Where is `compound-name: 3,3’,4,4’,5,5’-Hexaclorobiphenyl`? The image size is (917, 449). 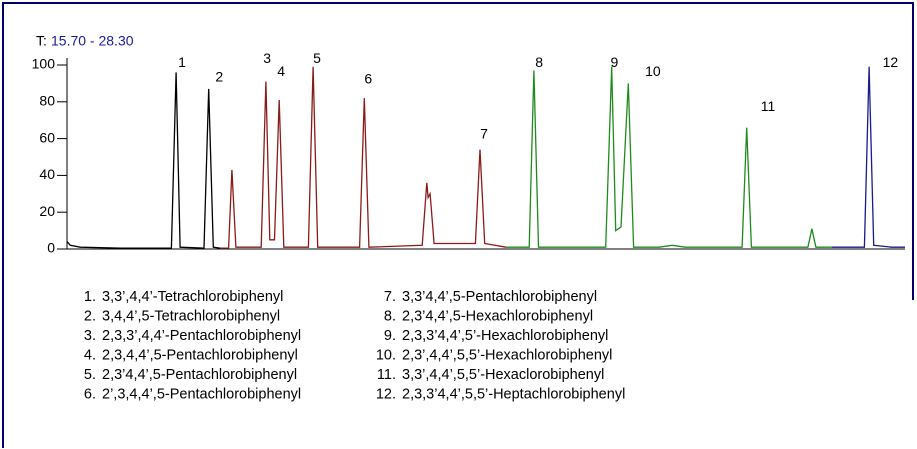 compound-name: 3,3’,4,4’,5,5’-Hexaclorobiphenyl is located at coordinates (503, 375).